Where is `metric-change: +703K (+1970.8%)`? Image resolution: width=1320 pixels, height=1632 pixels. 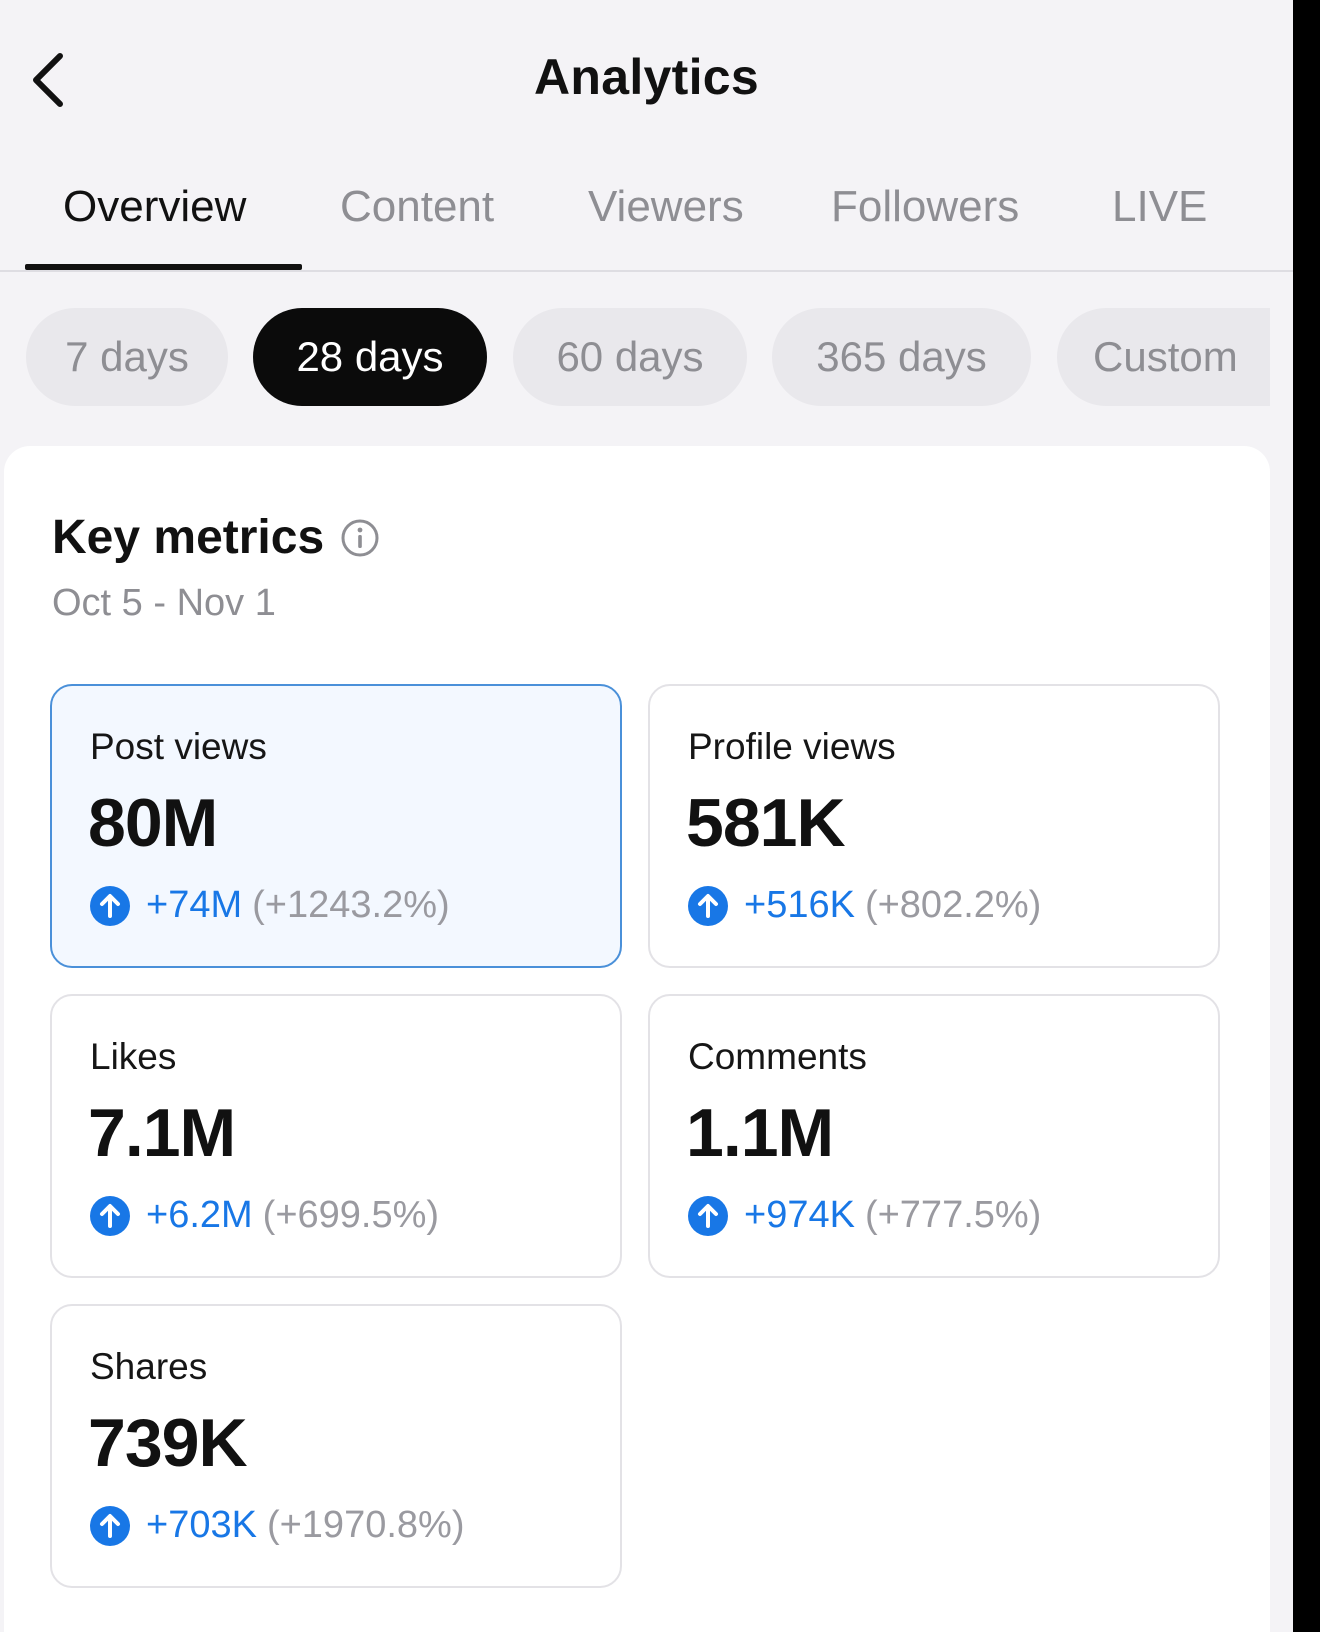
metric-change: +703K (+1970.8%) is located at coordinates (277, 1525).